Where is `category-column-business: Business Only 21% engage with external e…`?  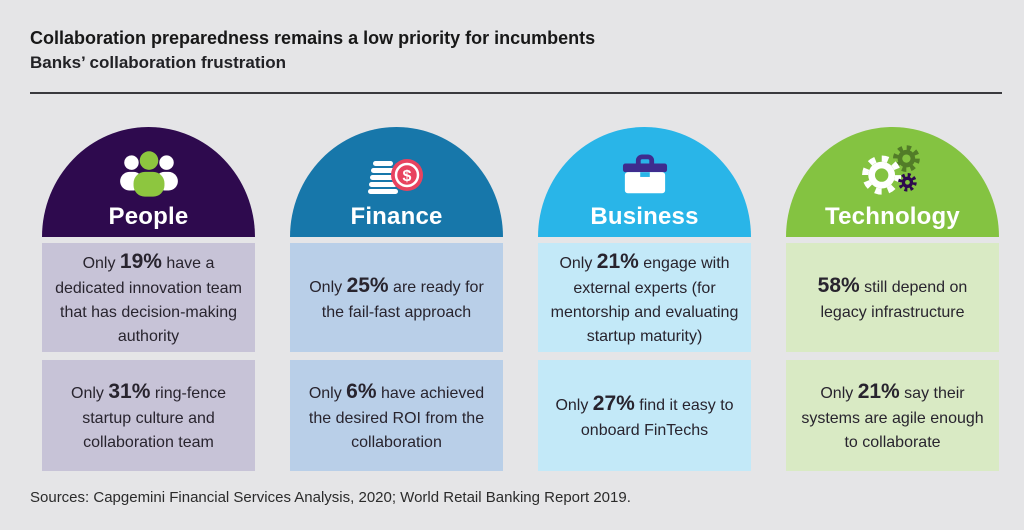 category-column-business: Business Only 21% engage with external e… is located at coordinates (644, 299).